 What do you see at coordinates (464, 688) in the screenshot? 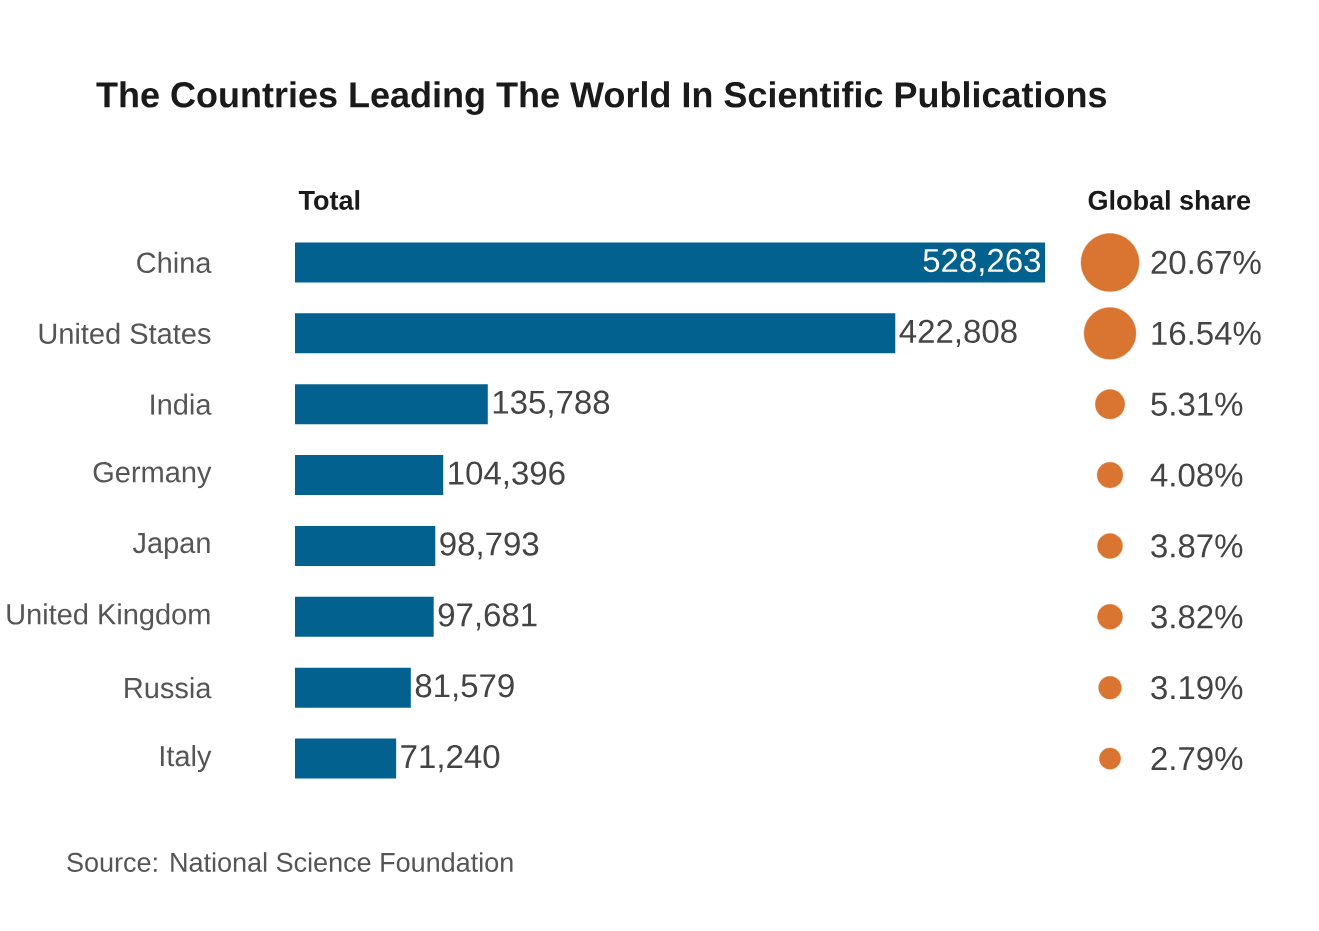
I see `data-label: 81,579` at bounding box center [464, 688].